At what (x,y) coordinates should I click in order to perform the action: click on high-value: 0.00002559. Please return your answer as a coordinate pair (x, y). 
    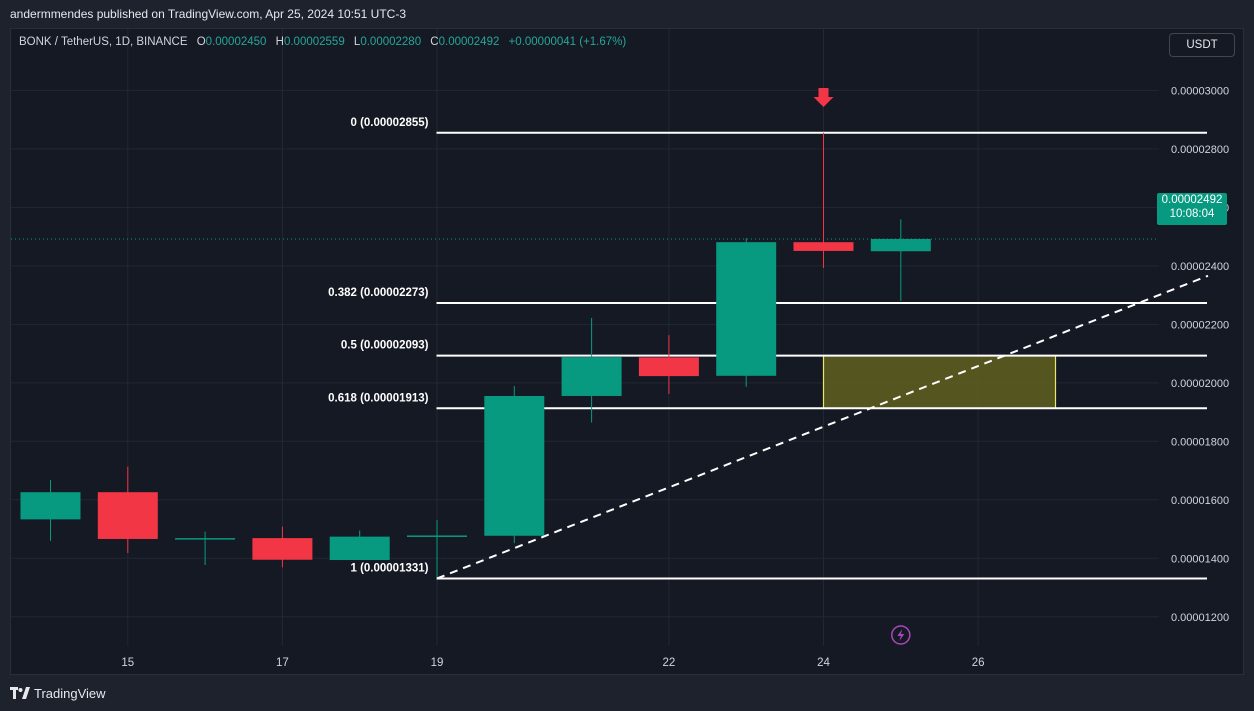
    Looking at the image, I should click on (314, 42).